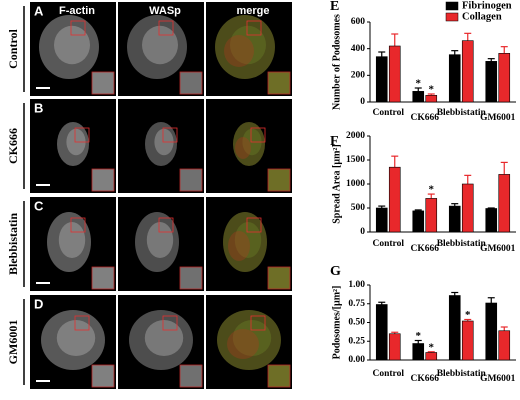 The width and height of the screenshot is (520, 400). Describe the element at coordinates (335, 271) in the screenshot. I see `panel-letter: G` at that location.